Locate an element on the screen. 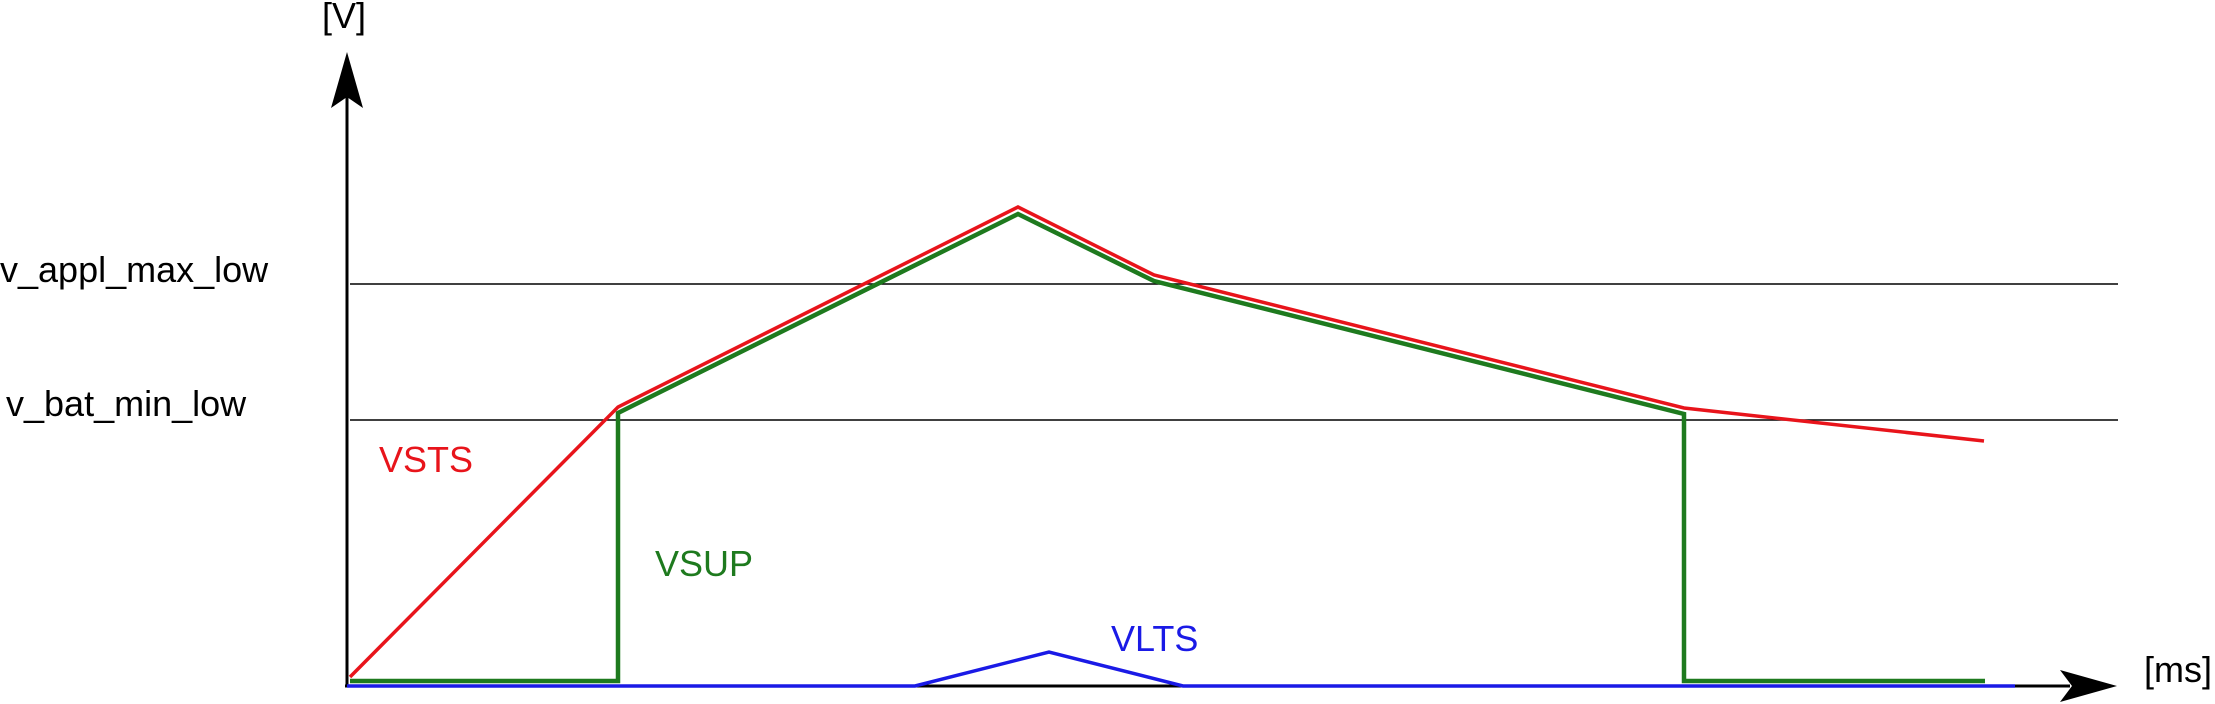 The height and width of the screenshot is (704, 2215). vsts-label: VSTS is located at coordinates (426, 459).